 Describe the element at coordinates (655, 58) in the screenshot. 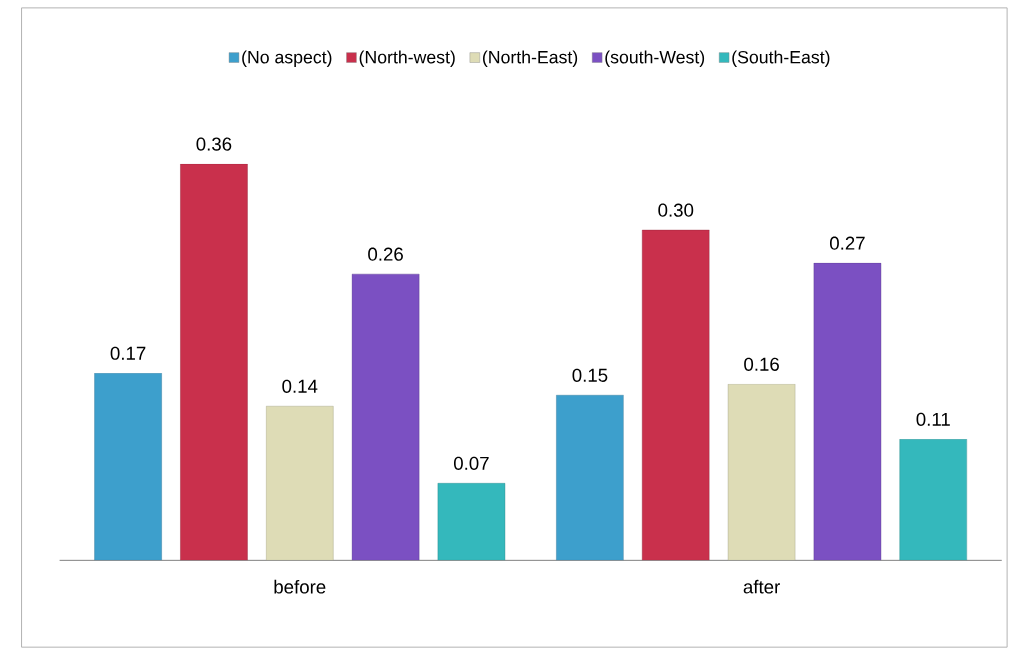

I see `legend-label: (south-West)` at that location.